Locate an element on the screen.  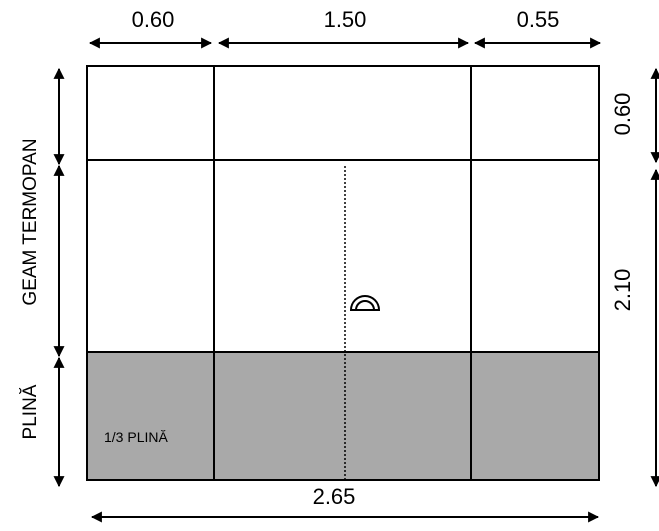
dim-label-right-bottom: 2.10 is located at coordinates (622, 290).